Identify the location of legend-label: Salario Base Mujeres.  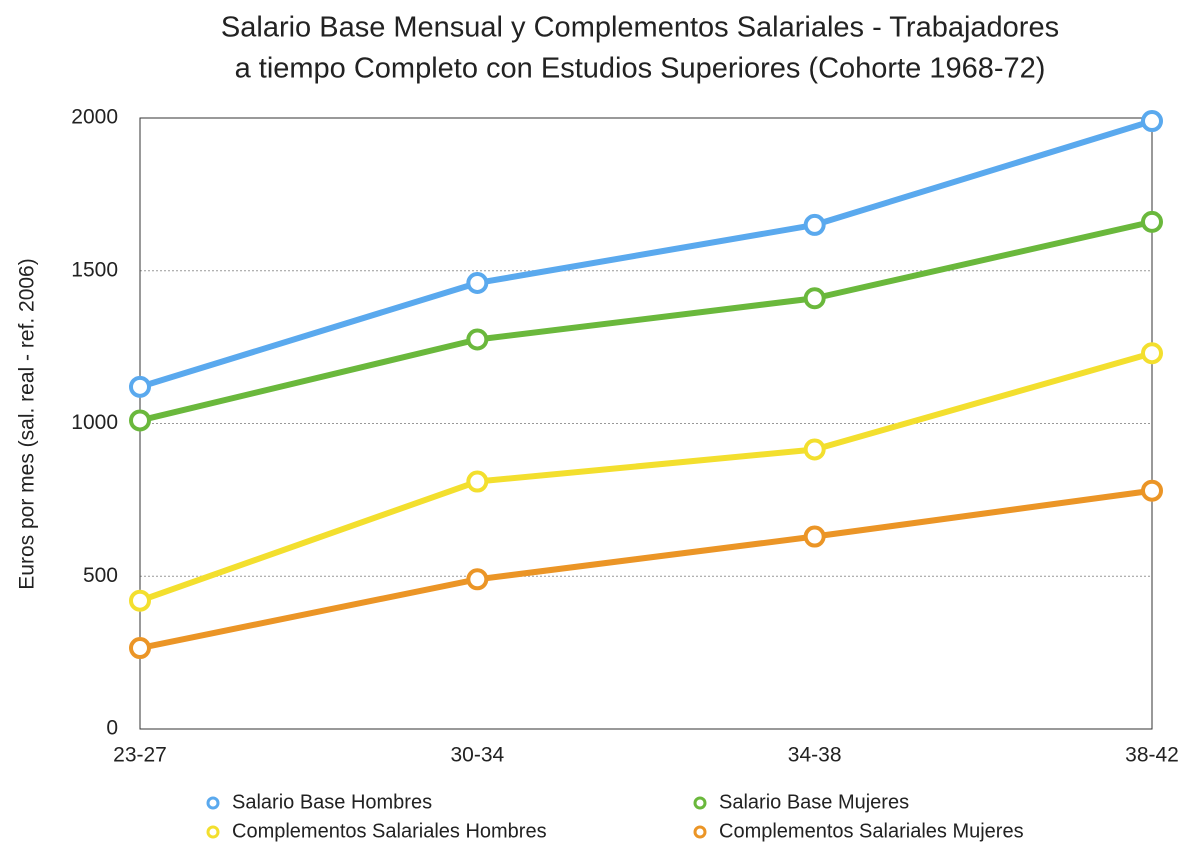
(814, 802).